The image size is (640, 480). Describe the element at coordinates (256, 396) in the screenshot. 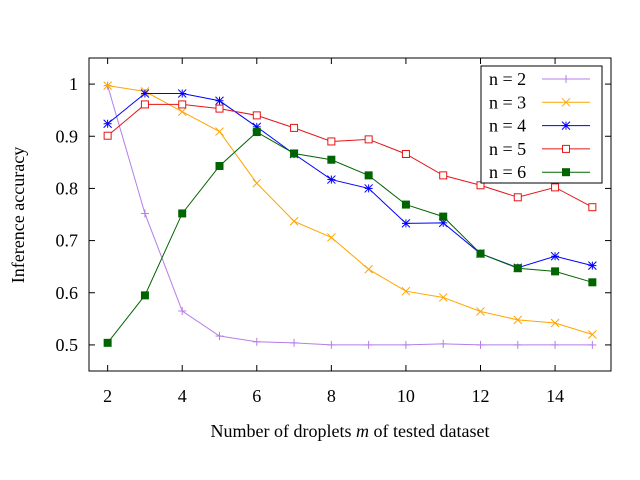

I see `x-tick-label: 6` at that location.